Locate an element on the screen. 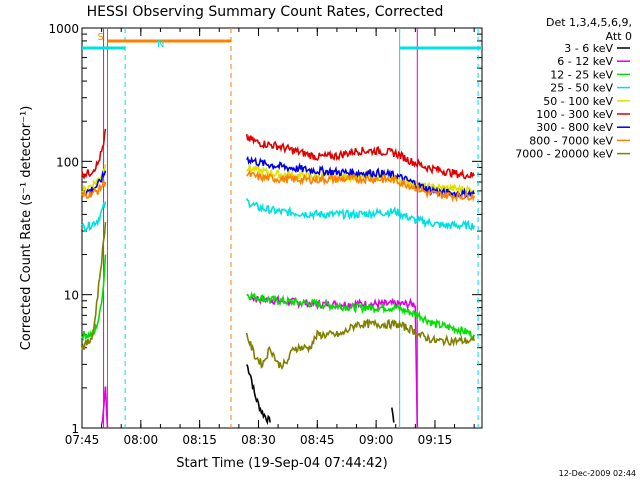 The width and height of the screenshot is (640, 480). legend-entry-label: 800 - 7000 keV is located at coordinates (571, 140).